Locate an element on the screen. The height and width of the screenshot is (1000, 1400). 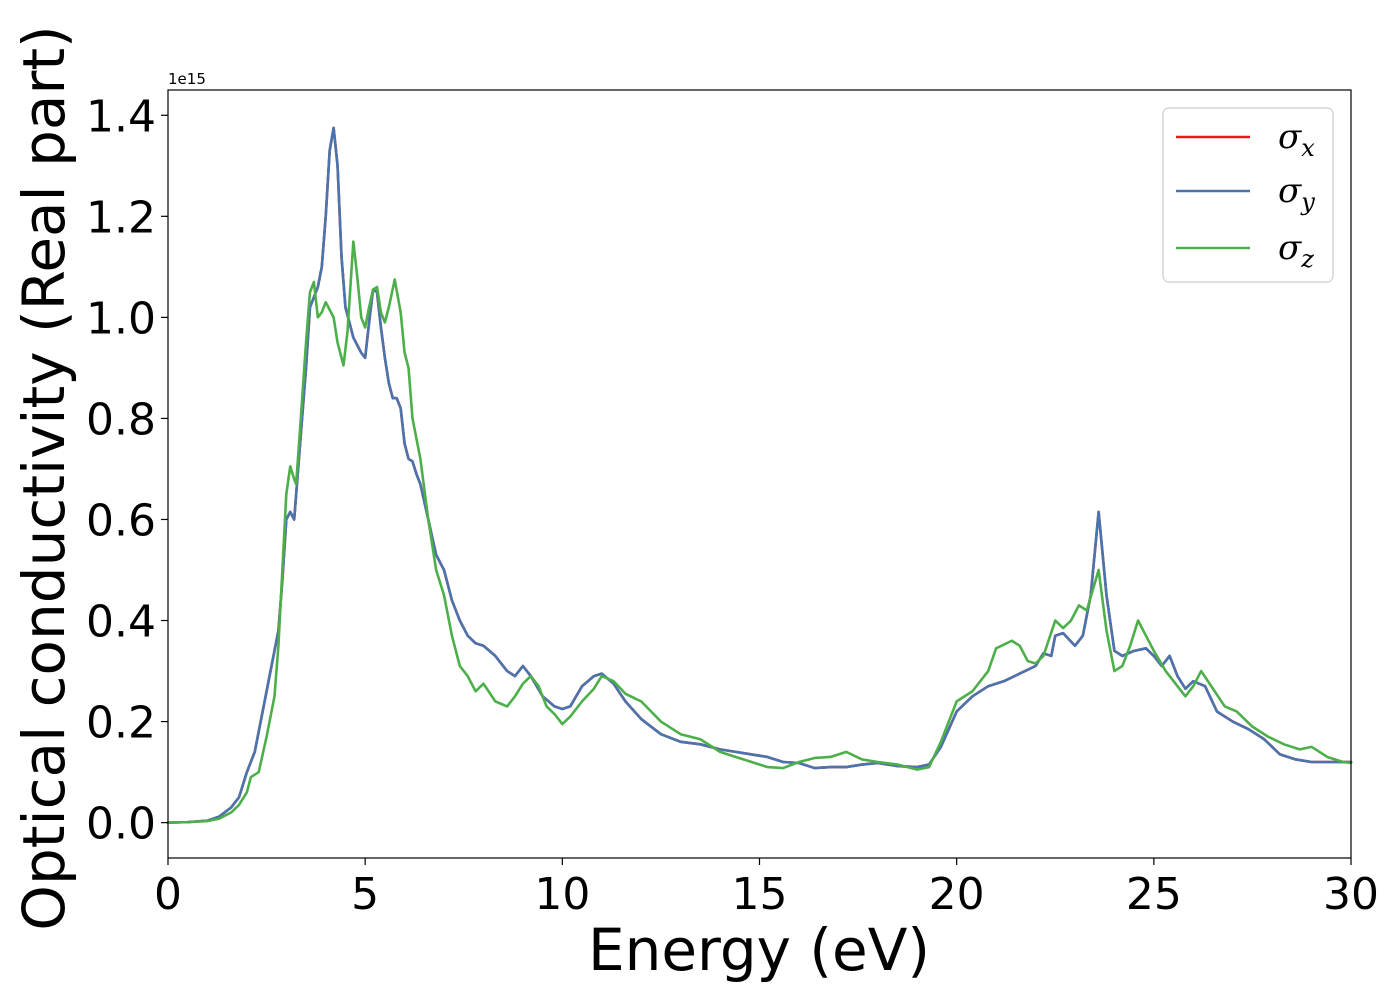
legend: σx σy σz is located at coordinates (1248, 195).